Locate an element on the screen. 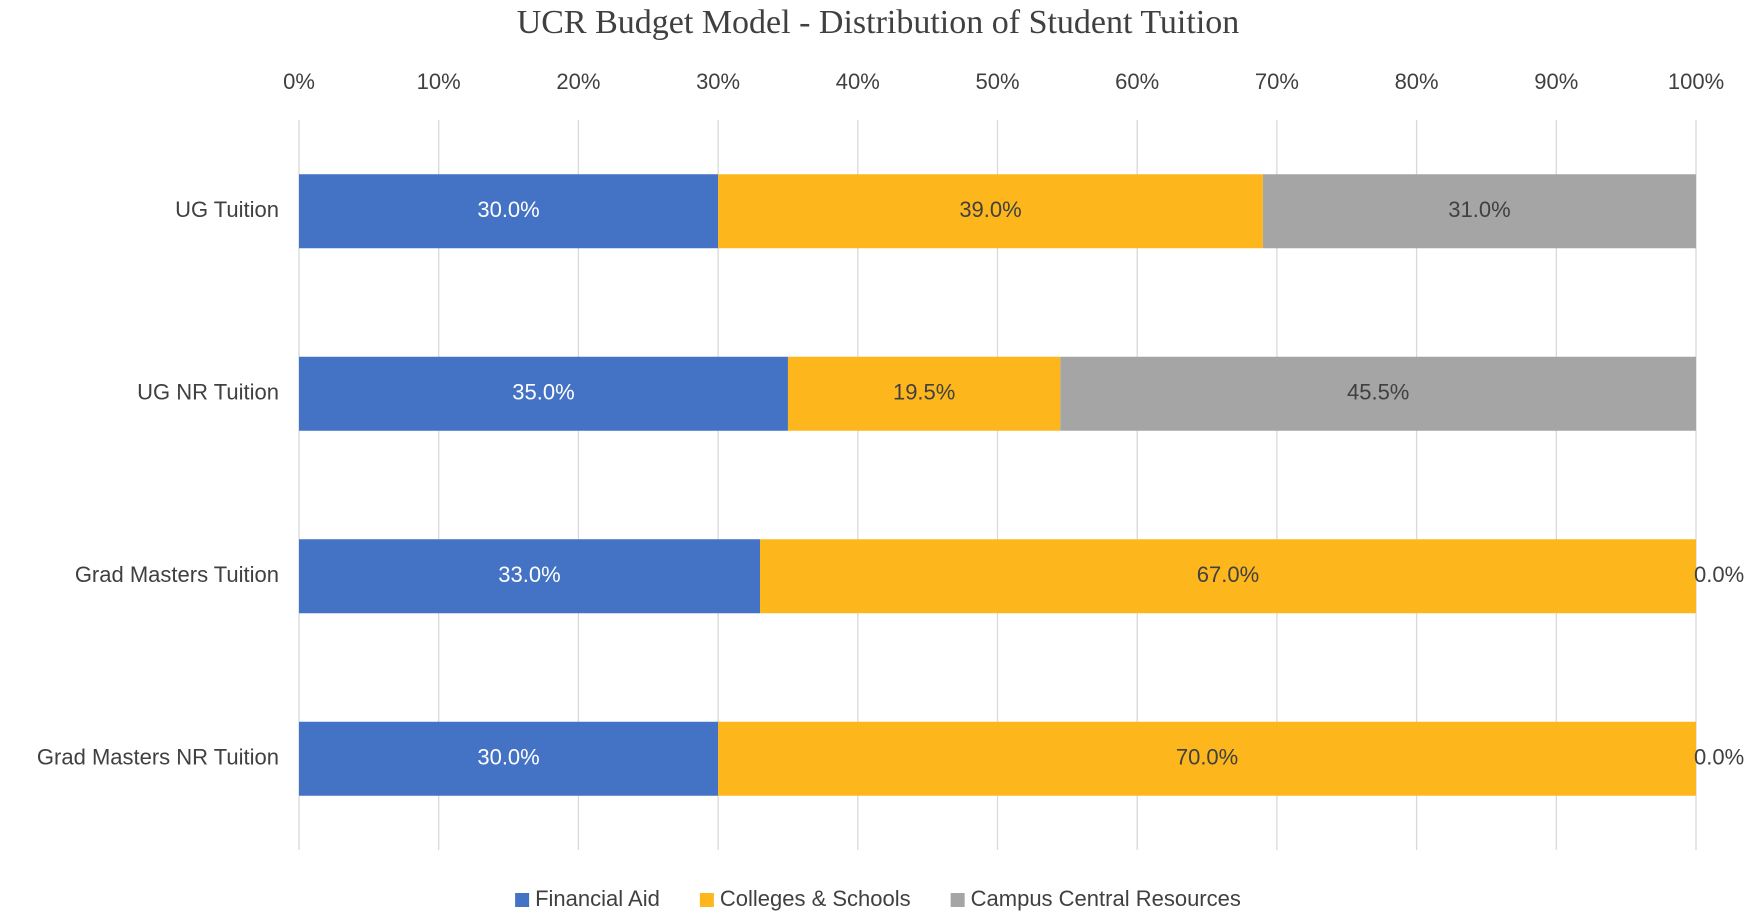 The width and height of the screenshot is (1758, 922). data-label: 39.0% is located at coordinates (990, 209).